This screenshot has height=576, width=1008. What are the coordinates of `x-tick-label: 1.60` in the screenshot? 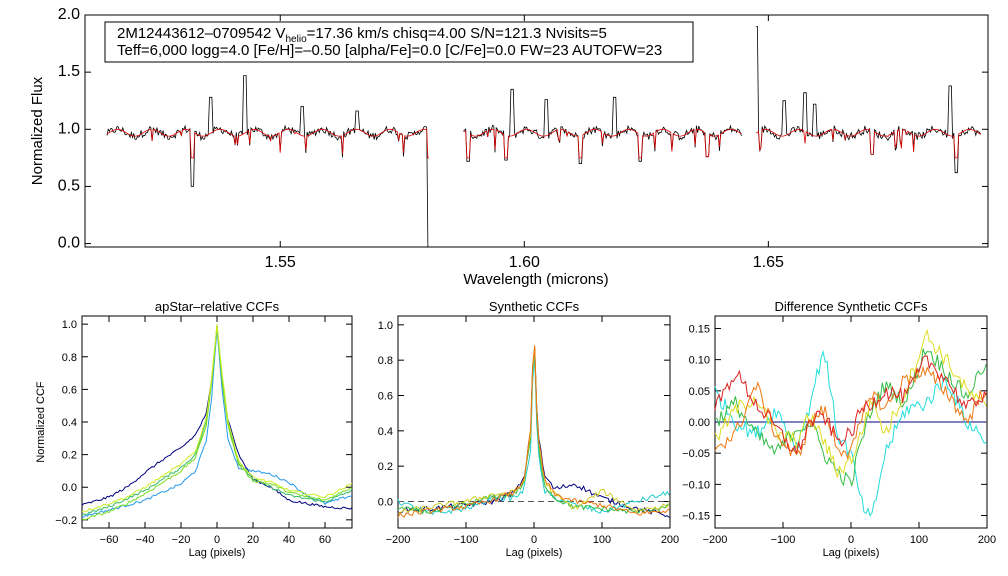 It's located at (524, 262).